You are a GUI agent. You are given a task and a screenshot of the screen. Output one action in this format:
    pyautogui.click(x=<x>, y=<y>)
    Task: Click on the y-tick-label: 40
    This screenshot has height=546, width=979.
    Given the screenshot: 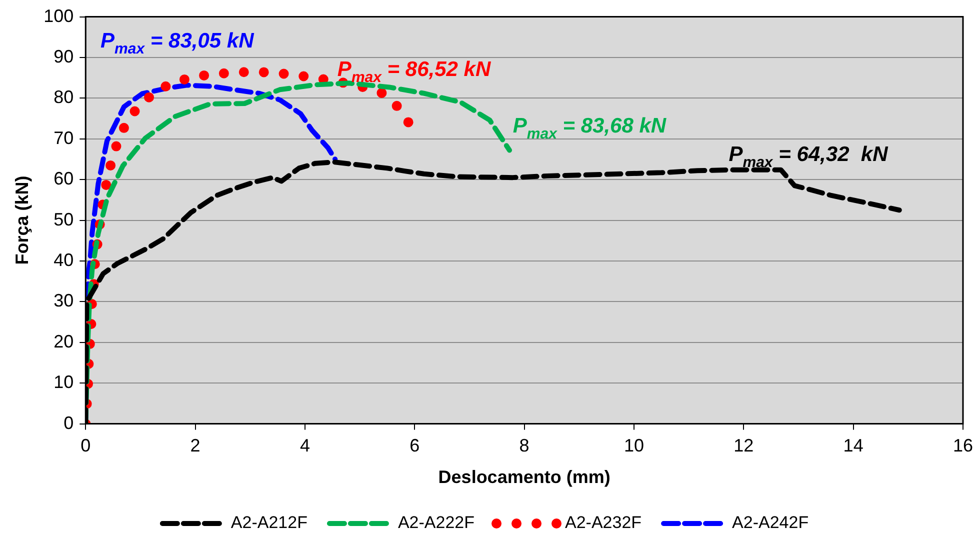 What is the action you would take?
    pyautogui.click(x=64, y=260)
    